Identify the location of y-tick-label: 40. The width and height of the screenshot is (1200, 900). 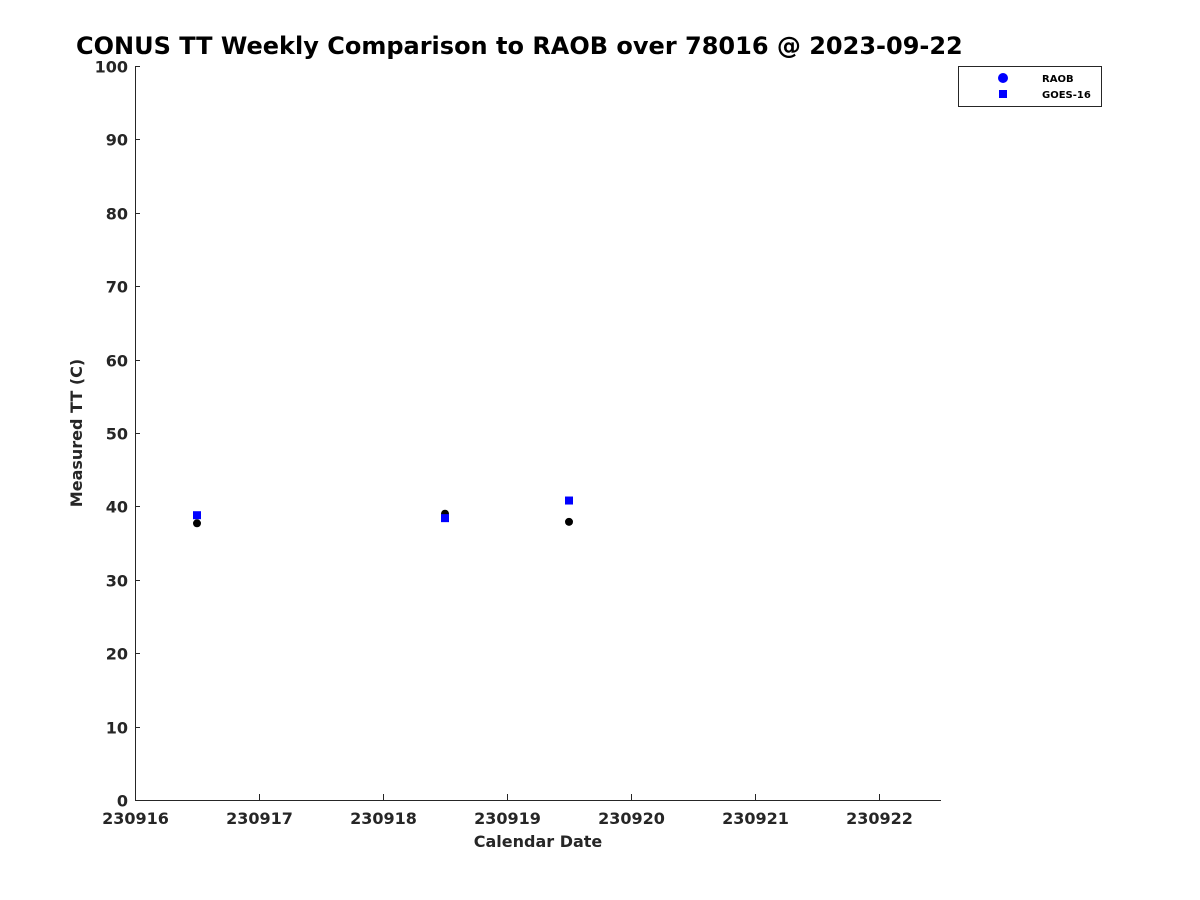
(117, 507).